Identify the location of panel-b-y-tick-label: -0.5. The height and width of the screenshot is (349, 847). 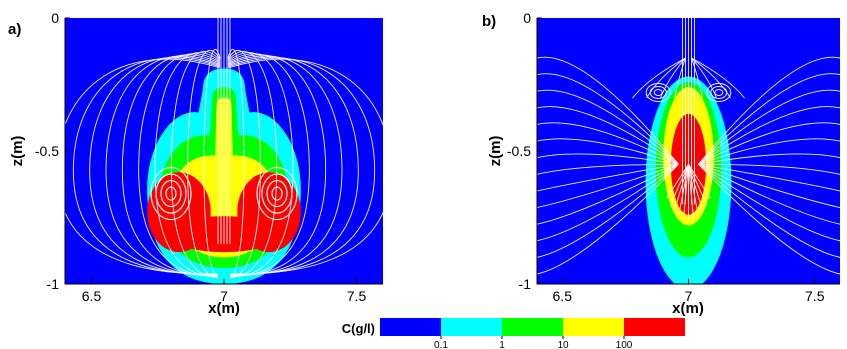
(519, 151).